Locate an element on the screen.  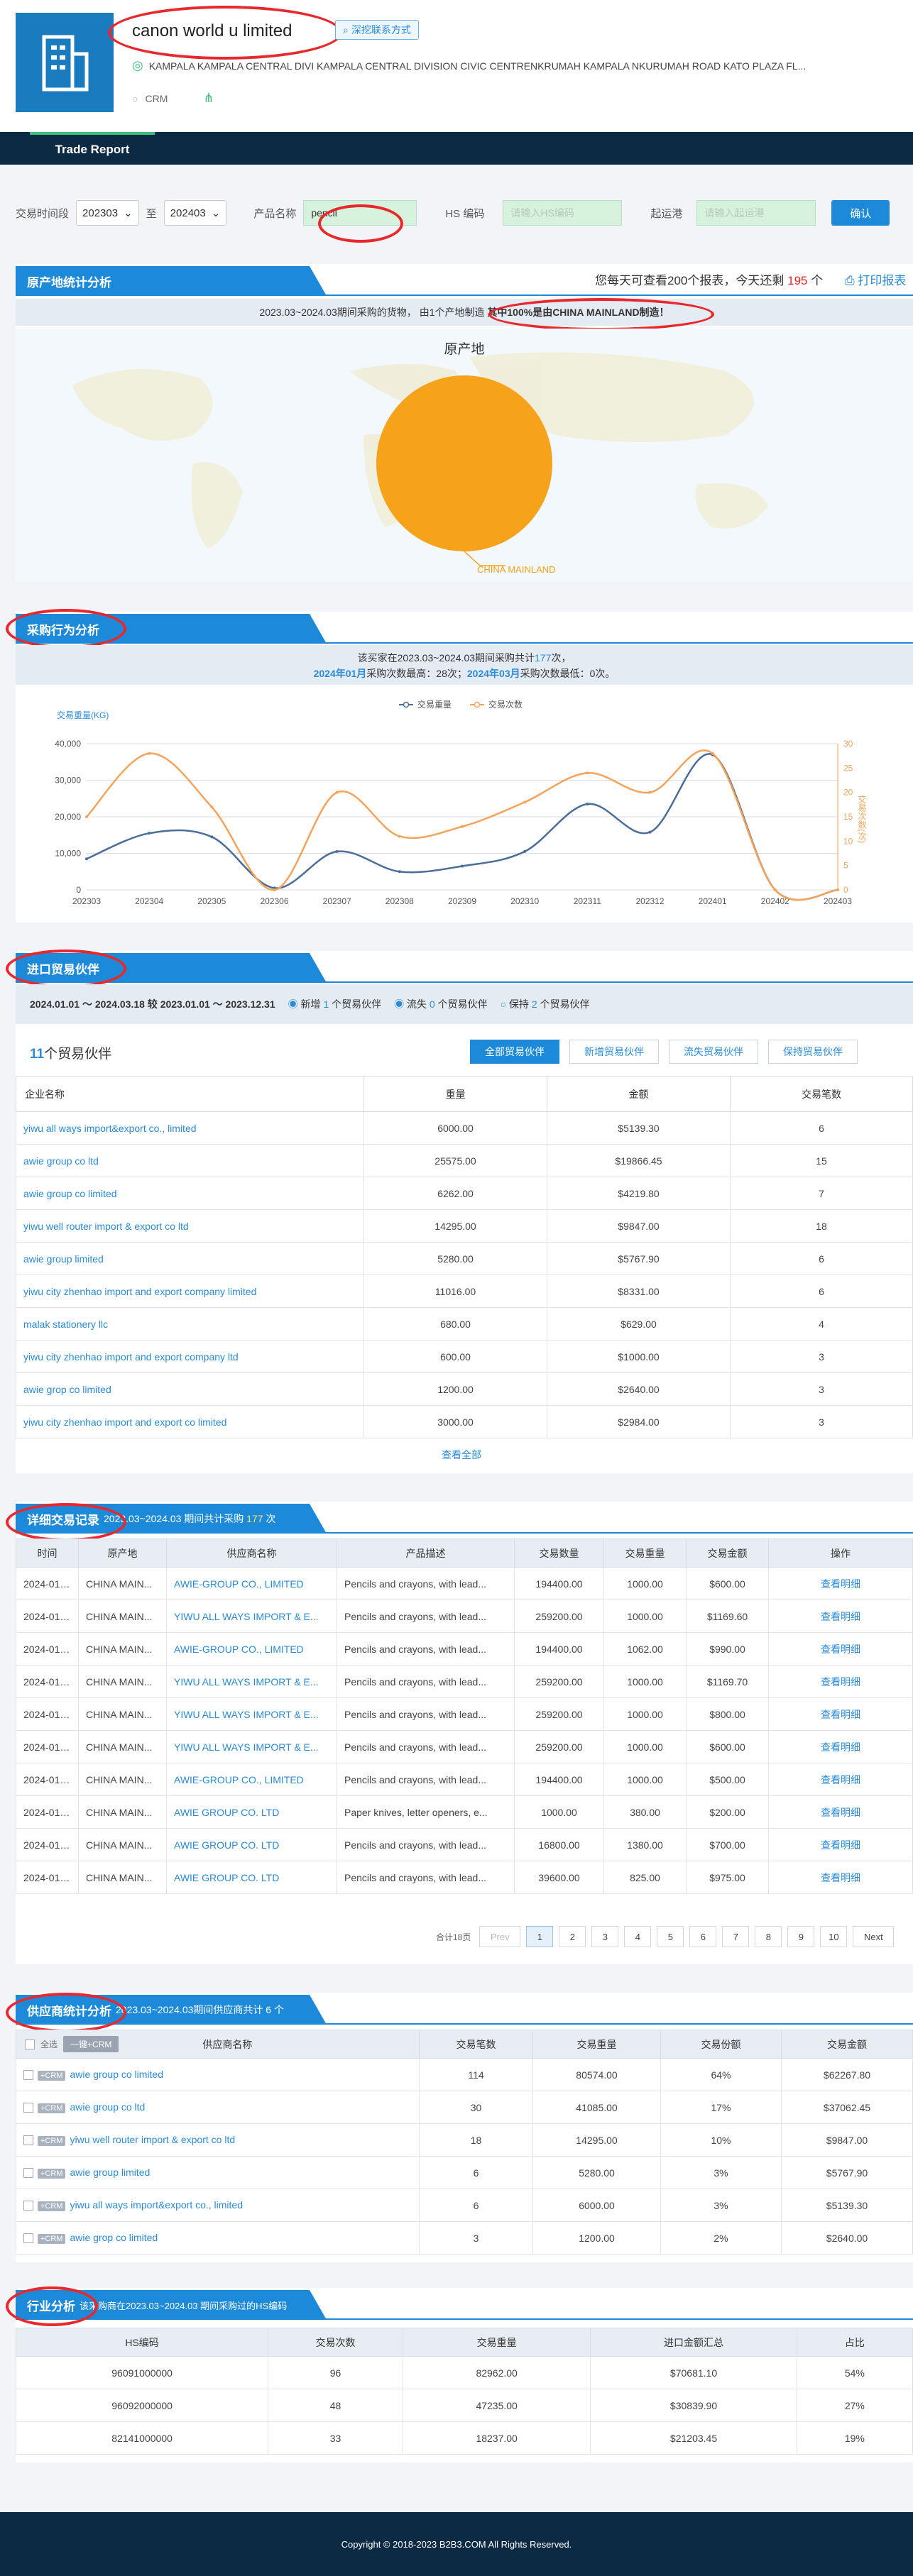
partner-name-link: malak stationery llc is located at coordinates (190, 1324).